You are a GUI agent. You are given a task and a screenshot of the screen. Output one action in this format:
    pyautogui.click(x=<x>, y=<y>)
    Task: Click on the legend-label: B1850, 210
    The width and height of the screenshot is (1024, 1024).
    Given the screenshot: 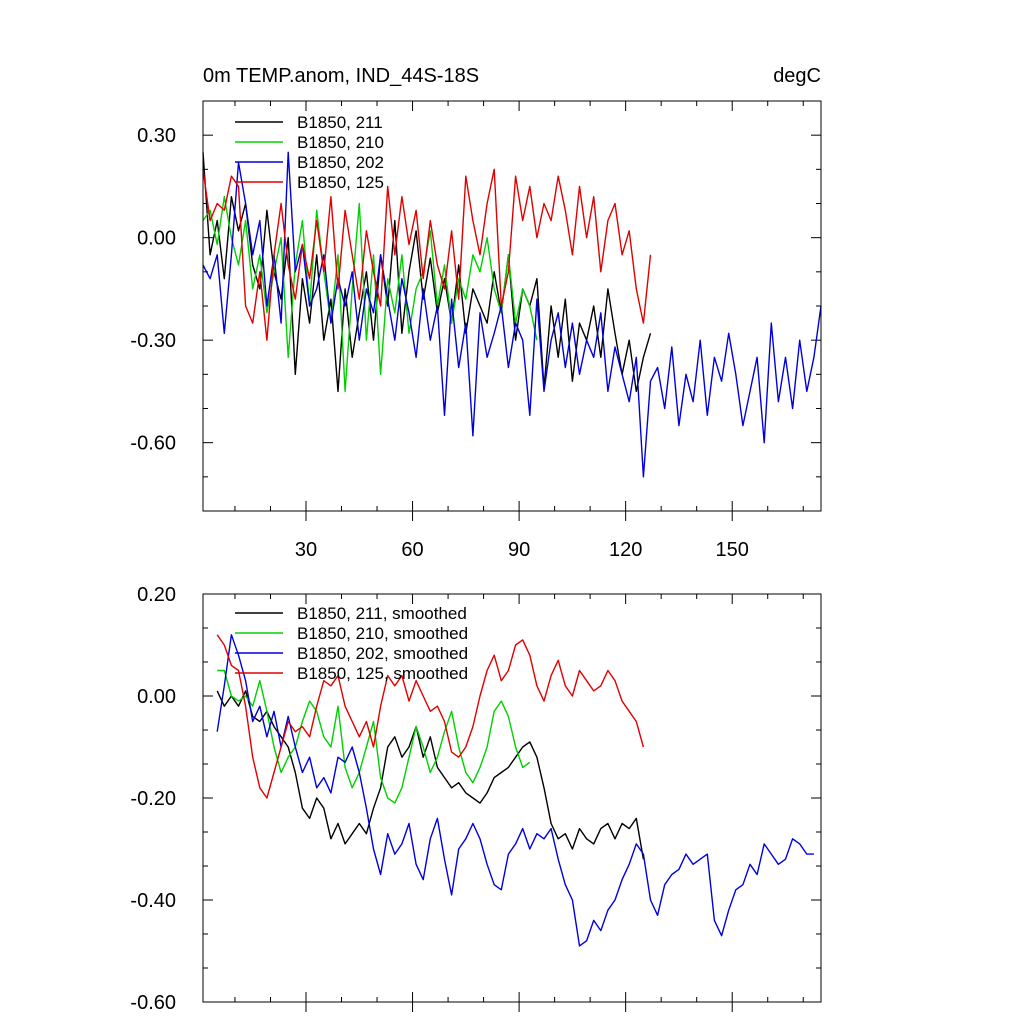 What is the action you would take?
    pyautogui.click(x=340, y=142)
    